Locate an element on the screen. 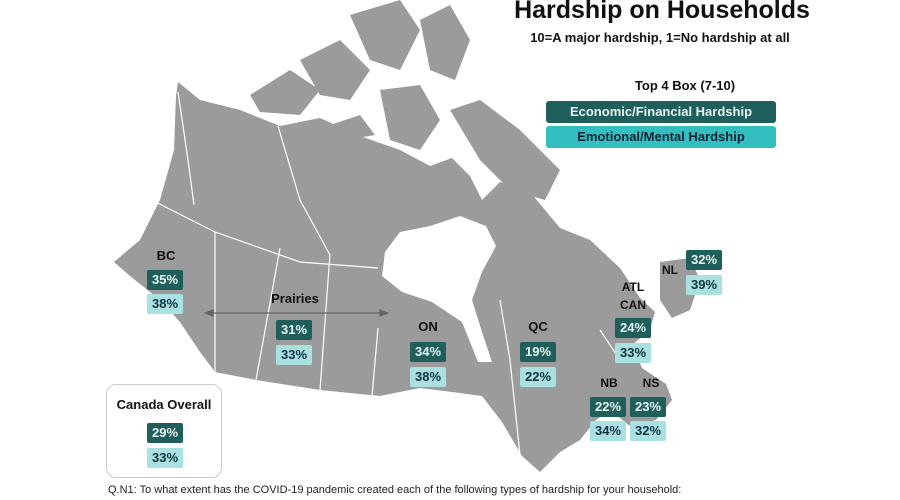 Image resolution: width=900 pixels, height=500 pixels. region-label-atl-line2: CAN is located at coordinates (633, 305).